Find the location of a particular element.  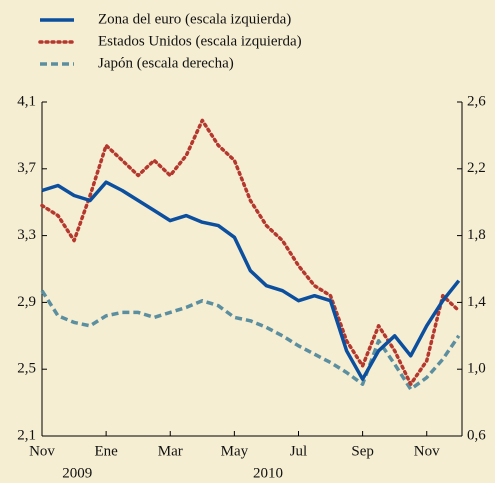

y2-tick-label: 0,6 is located at coordinates (476, 435).